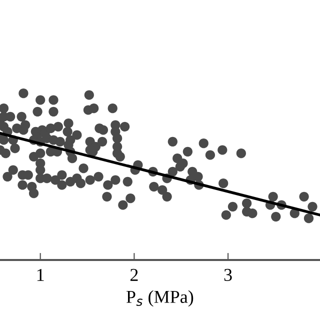  I want to click on x-tick-label: 2, so click(134, 274).